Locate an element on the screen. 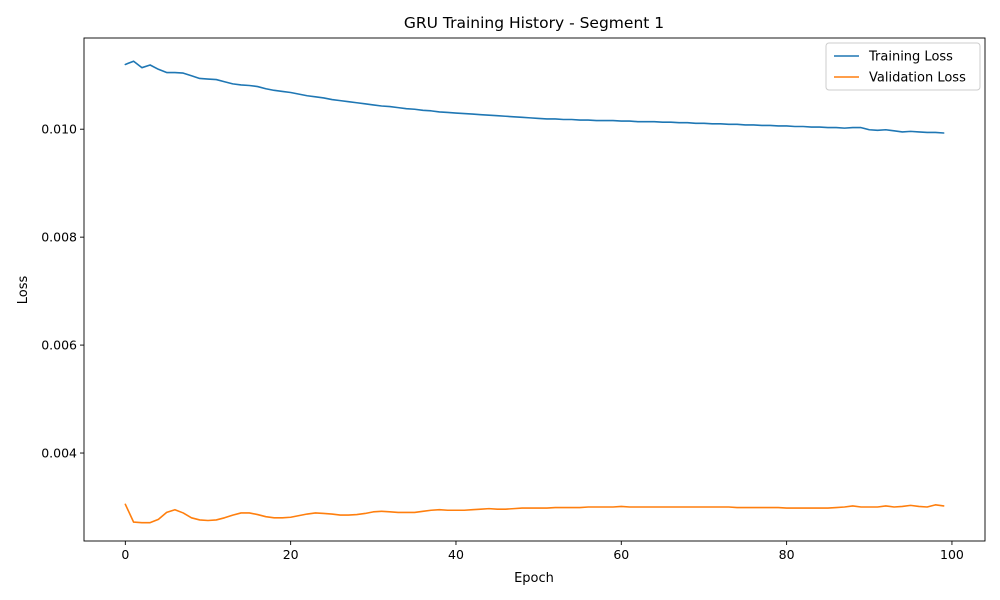 The width and height of the screenshot is (1000, 600). y-tick-label: 0.008 is located at coordinates (59, 237).